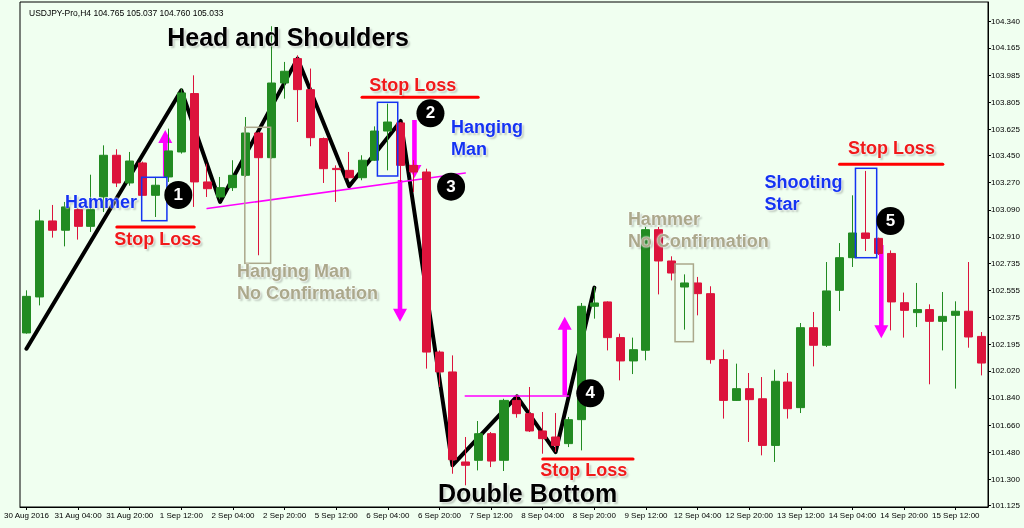  I want to click on annotation: 2, so click(430, 113).